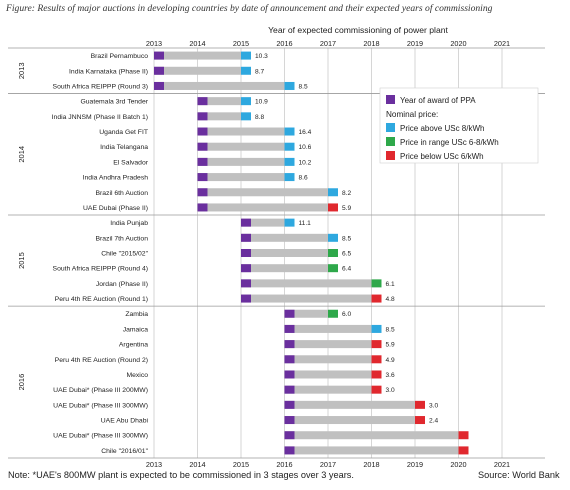 The height and width of the screenshot is (490, 570). What do you see at coordinates (261, 102) in the screenshot?
I see `price-label: 10.9` at bounding box center [261, 102].